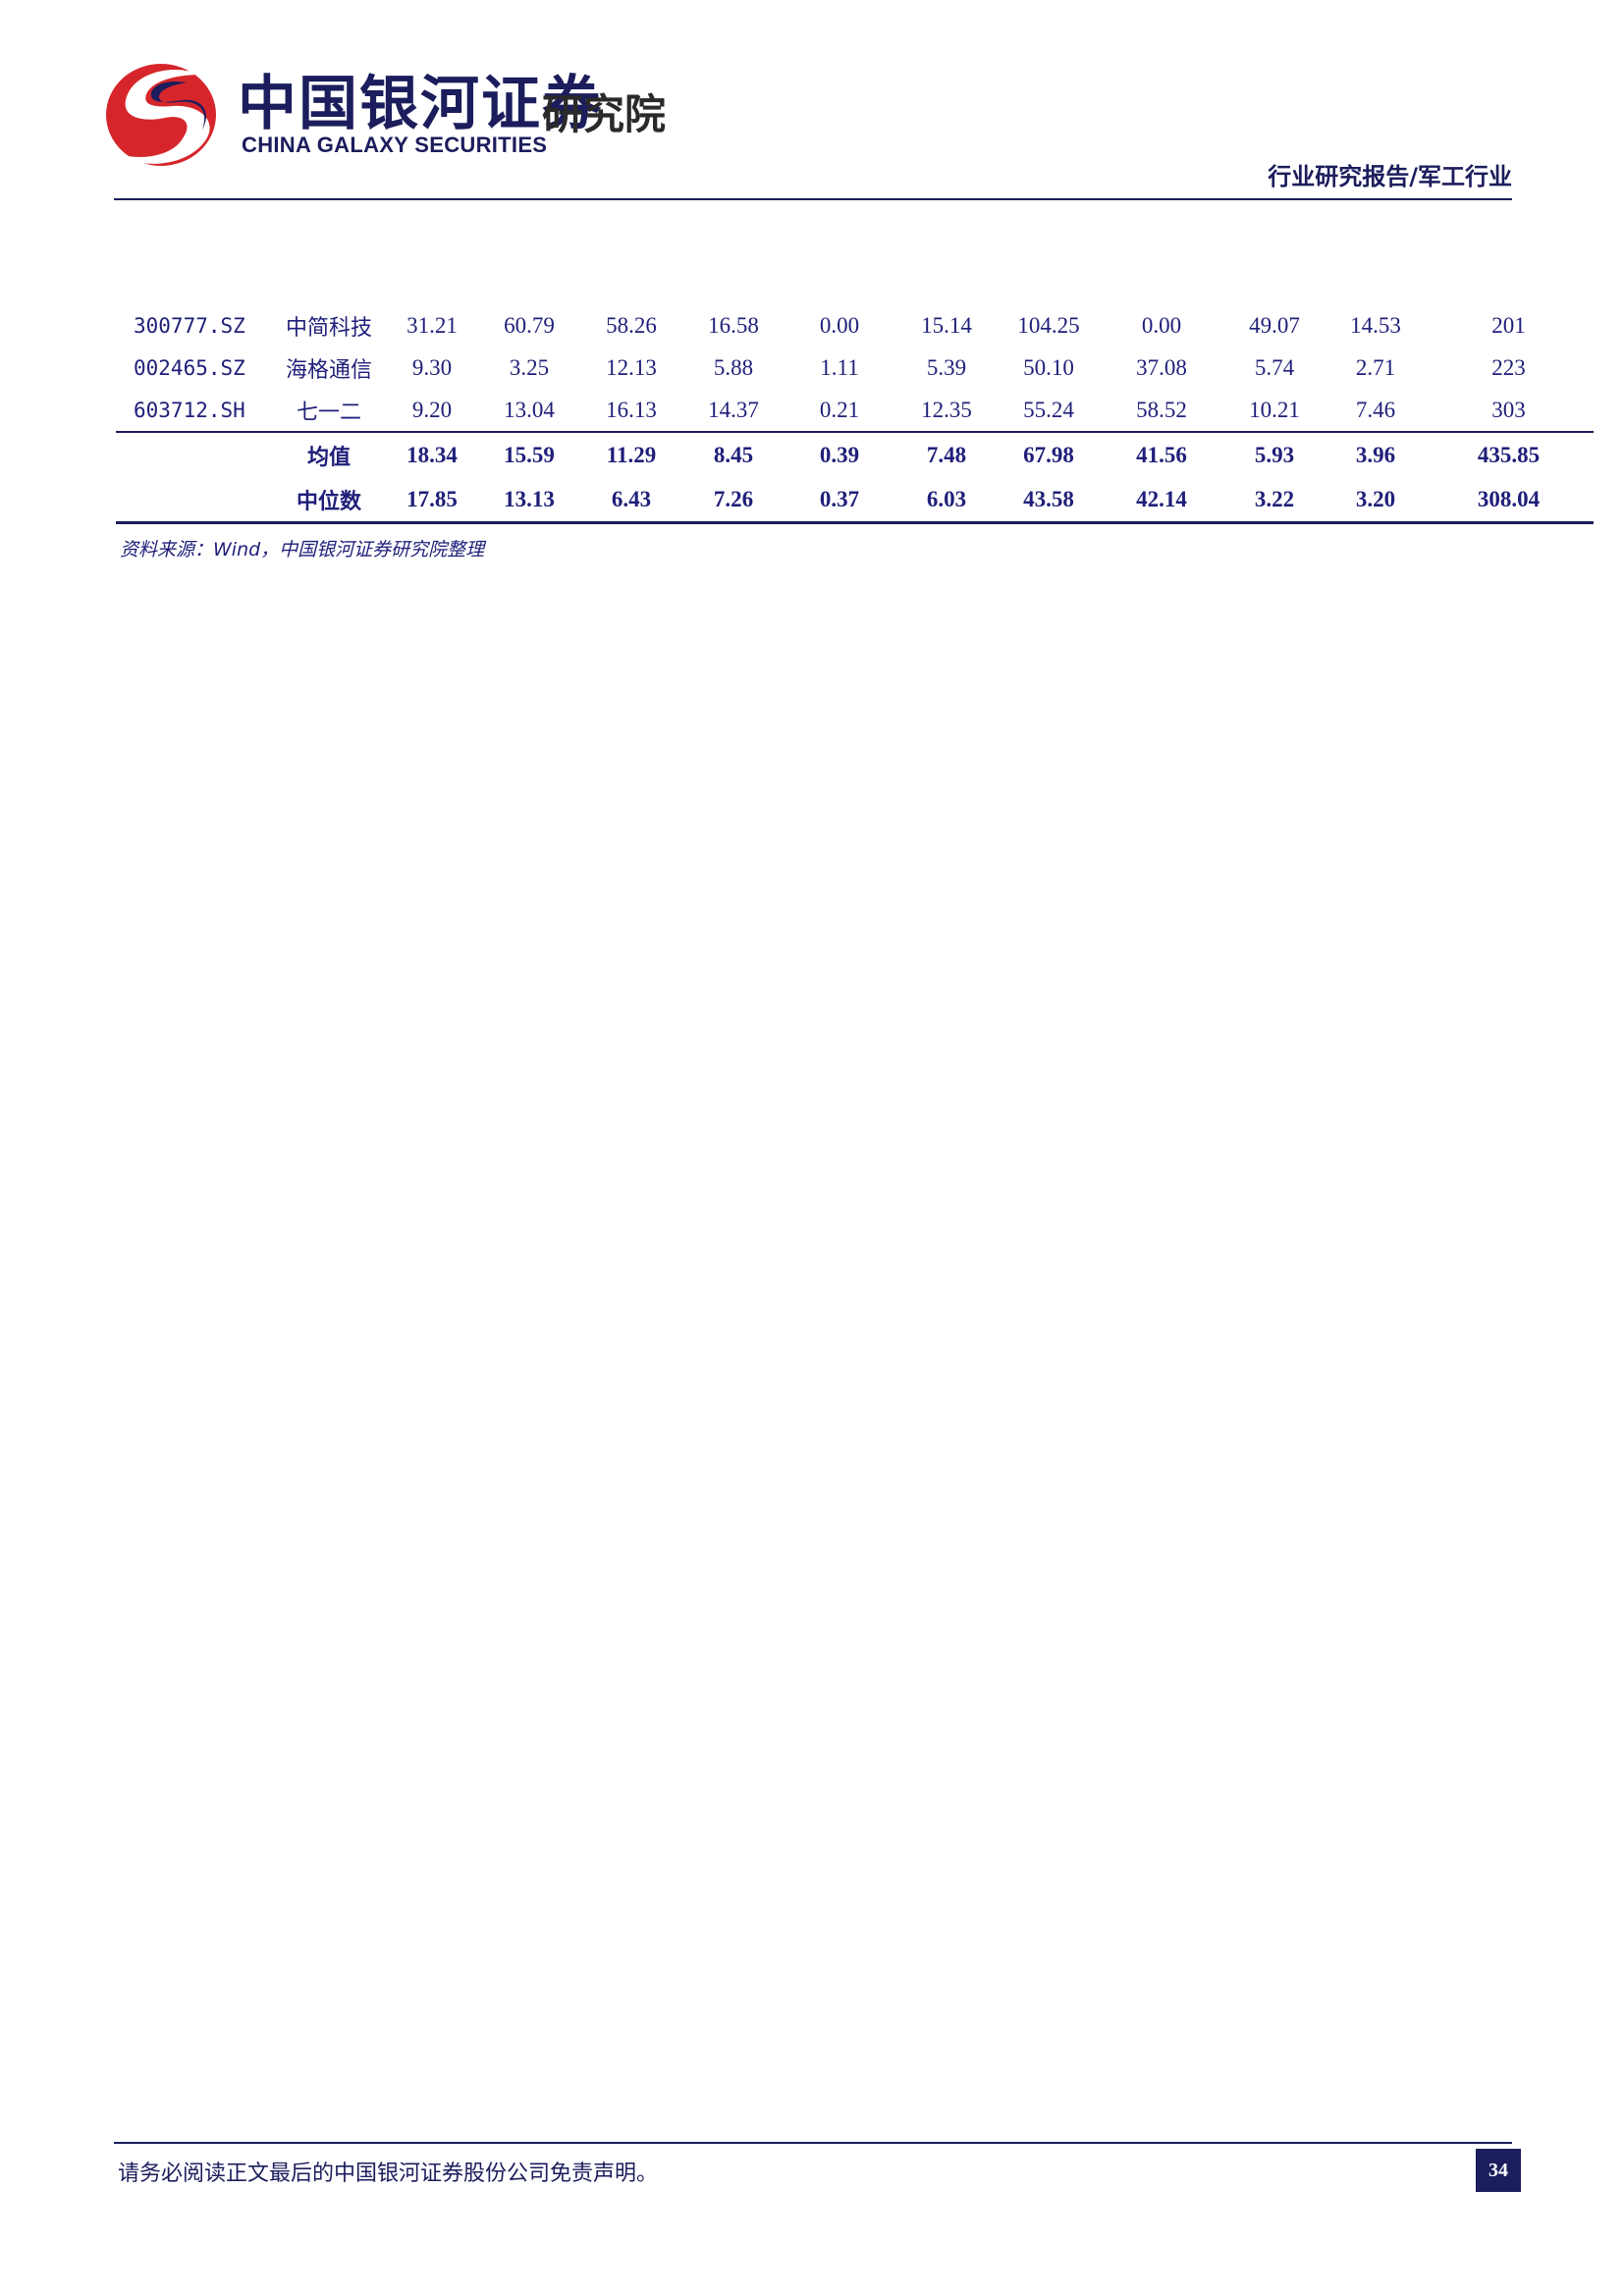  What do you see at coordinates (1274, 325) in the screenshot?
I see `table-cell: 49.07` at bounding box center [1274, 325].